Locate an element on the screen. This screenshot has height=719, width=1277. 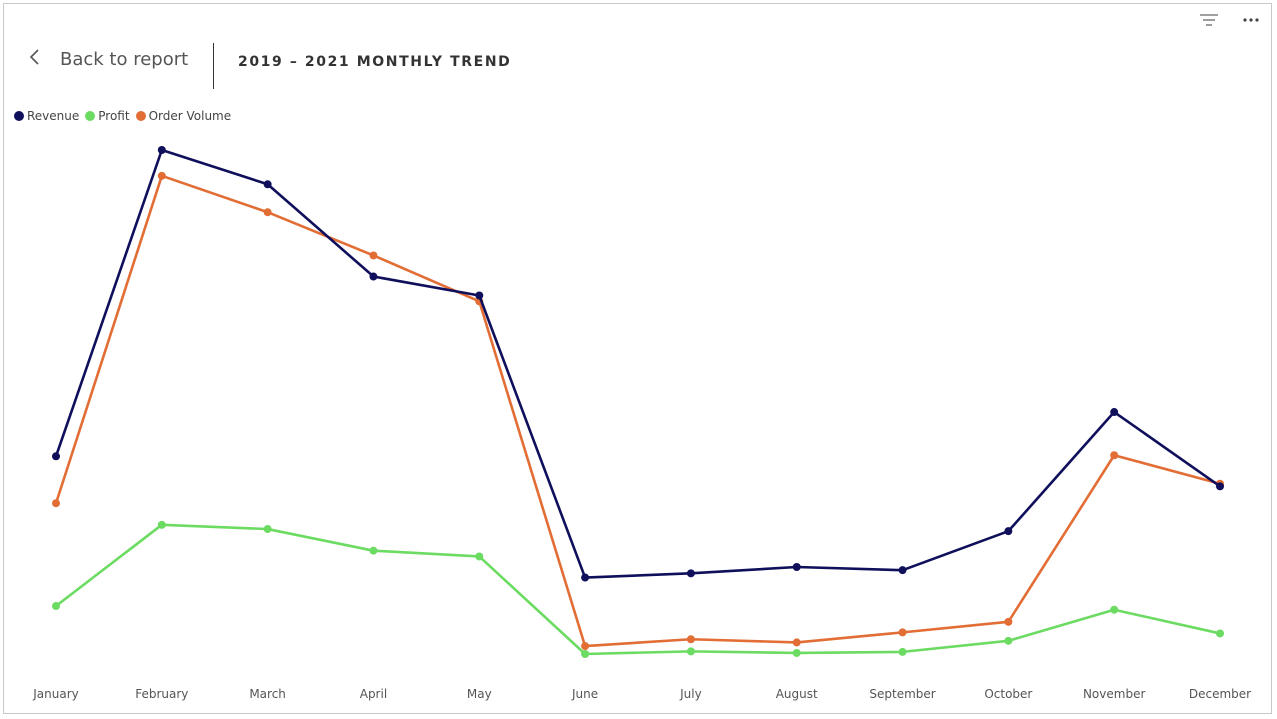
data-point-profit-february is located at coordinates (161, 524).